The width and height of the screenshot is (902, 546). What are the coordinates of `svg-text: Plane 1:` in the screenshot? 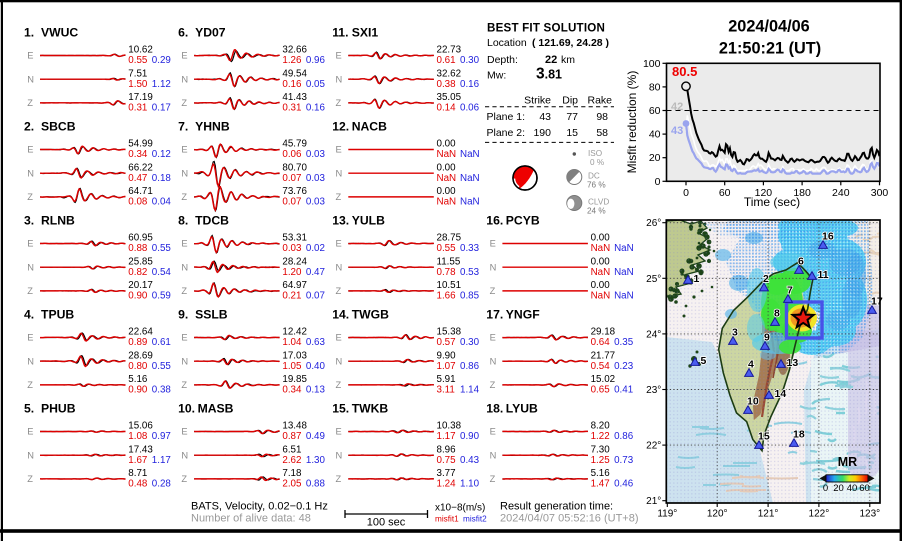 It's located at (506, 117).